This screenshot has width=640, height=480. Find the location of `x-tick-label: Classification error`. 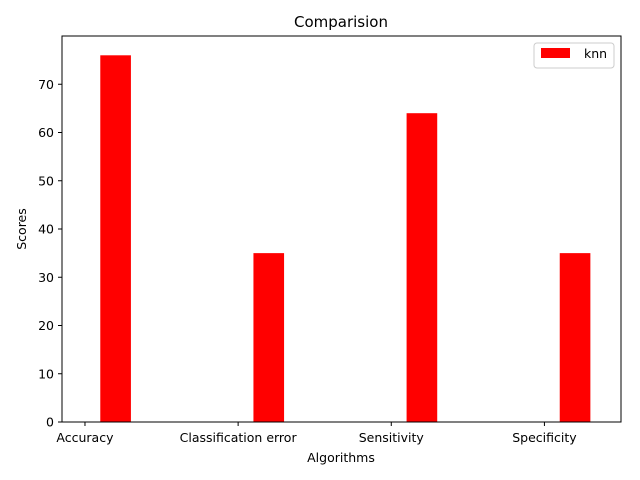

x-tick-label: Classification error is located at coordinates (239, 437).